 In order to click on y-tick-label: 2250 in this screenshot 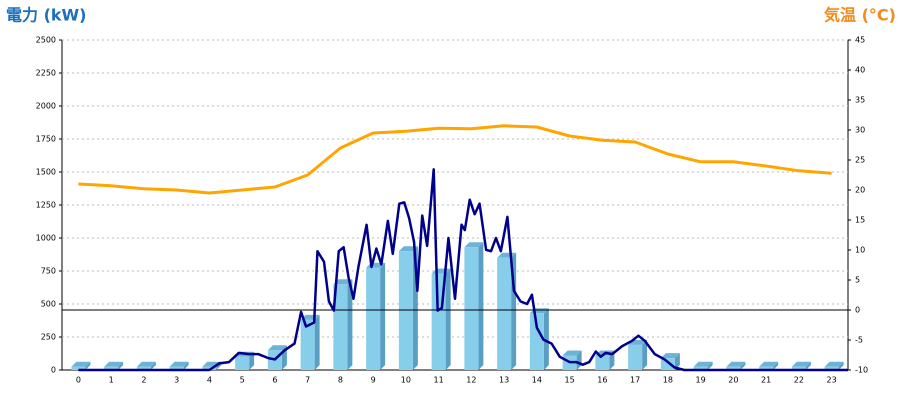, I will do `click(46, 73)`.